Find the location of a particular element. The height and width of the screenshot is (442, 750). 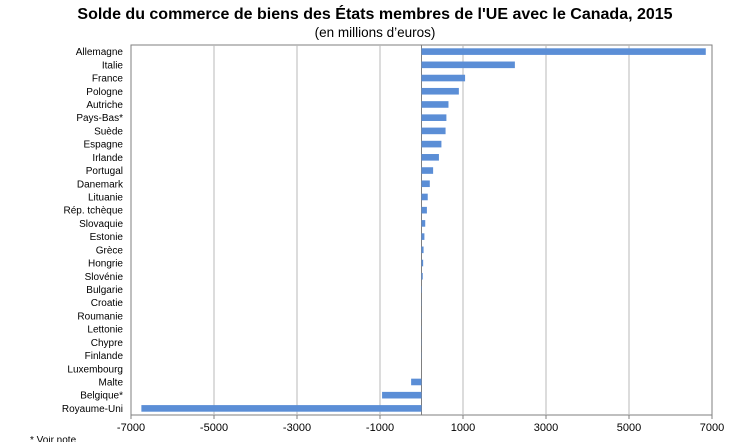

x-tick-label: -1000 is located at coordinates (380, 428).